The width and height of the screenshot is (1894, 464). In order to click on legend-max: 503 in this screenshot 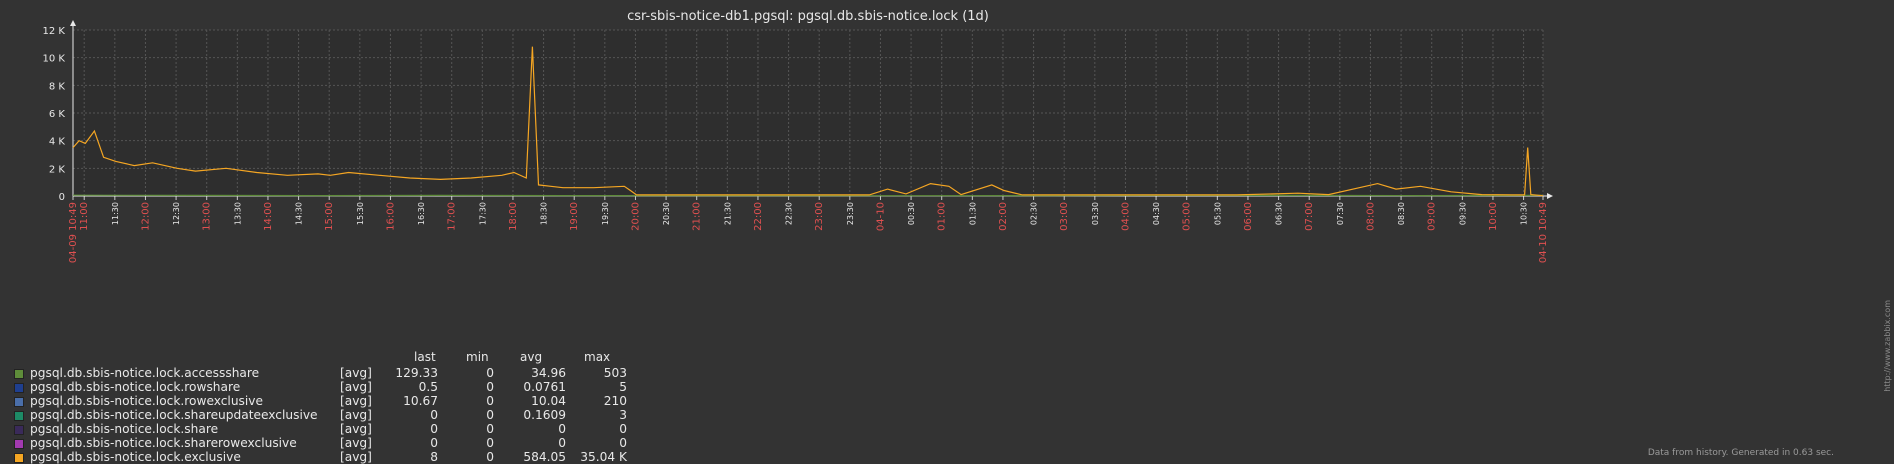, I will do `click(615, 373)`.